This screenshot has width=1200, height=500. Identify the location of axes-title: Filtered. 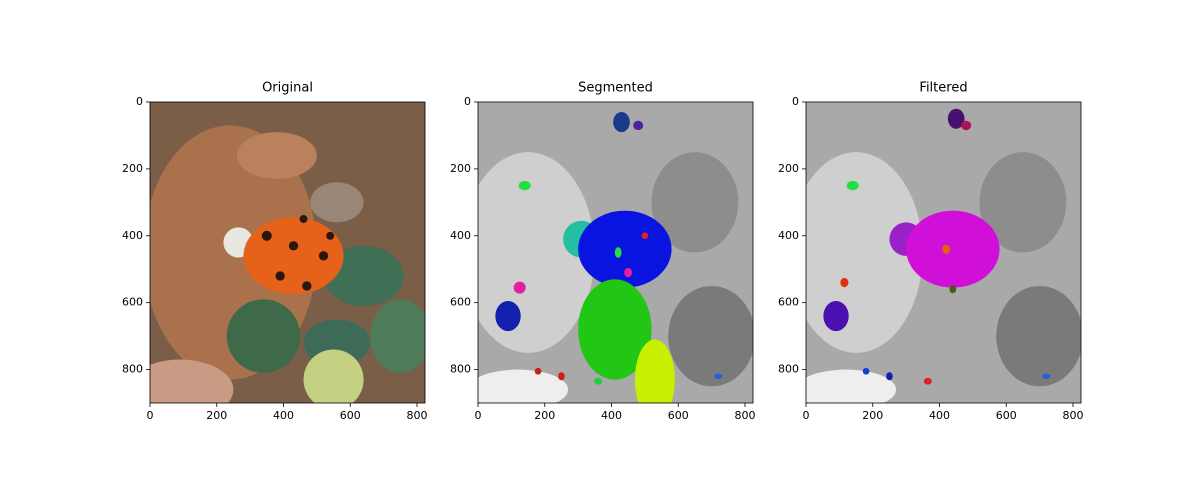
(943, 88).